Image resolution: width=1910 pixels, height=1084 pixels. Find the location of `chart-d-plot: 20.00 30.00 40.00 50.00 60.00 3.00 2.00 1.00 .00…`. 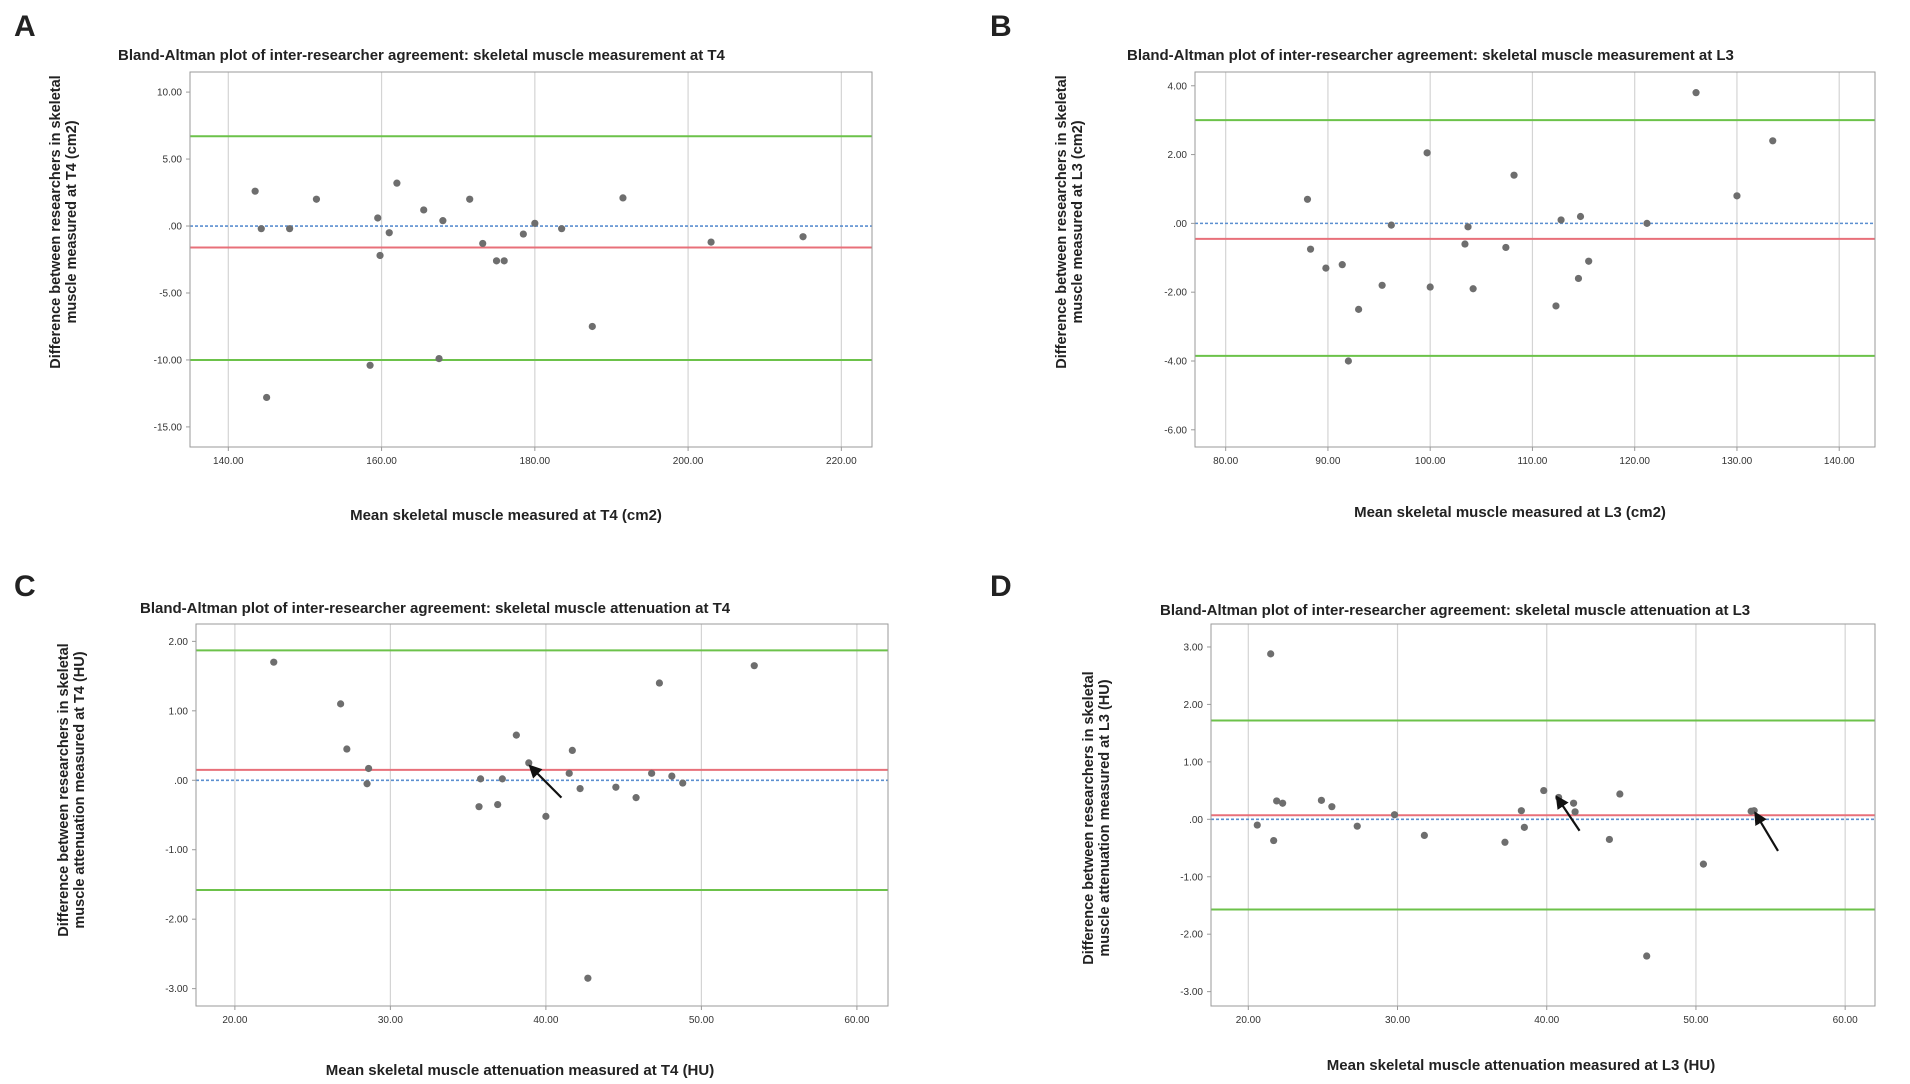

chart-d-plot: 20.00 30.00 40.00 50.00 60.00 3.00 2.00 1.00 .00… is located at coordinates (1528, 824).